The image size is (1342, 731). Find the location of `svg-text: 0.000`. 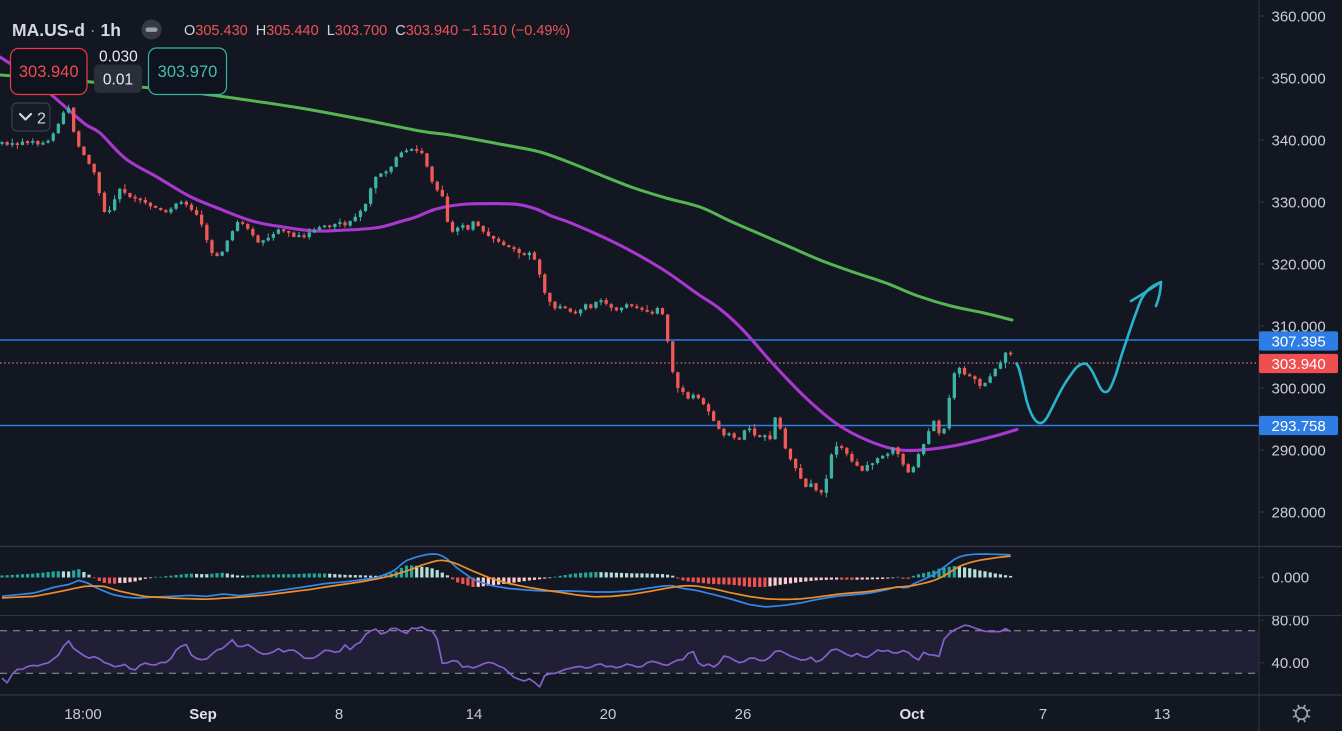

svg-text: 0.000 is located at coordinates (1291, 578).